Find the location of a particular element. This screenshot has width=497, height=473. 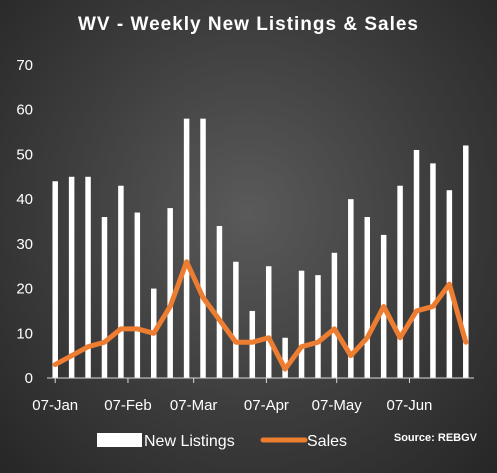

y-tick-label: 50 is located at coordinates (24, 154).